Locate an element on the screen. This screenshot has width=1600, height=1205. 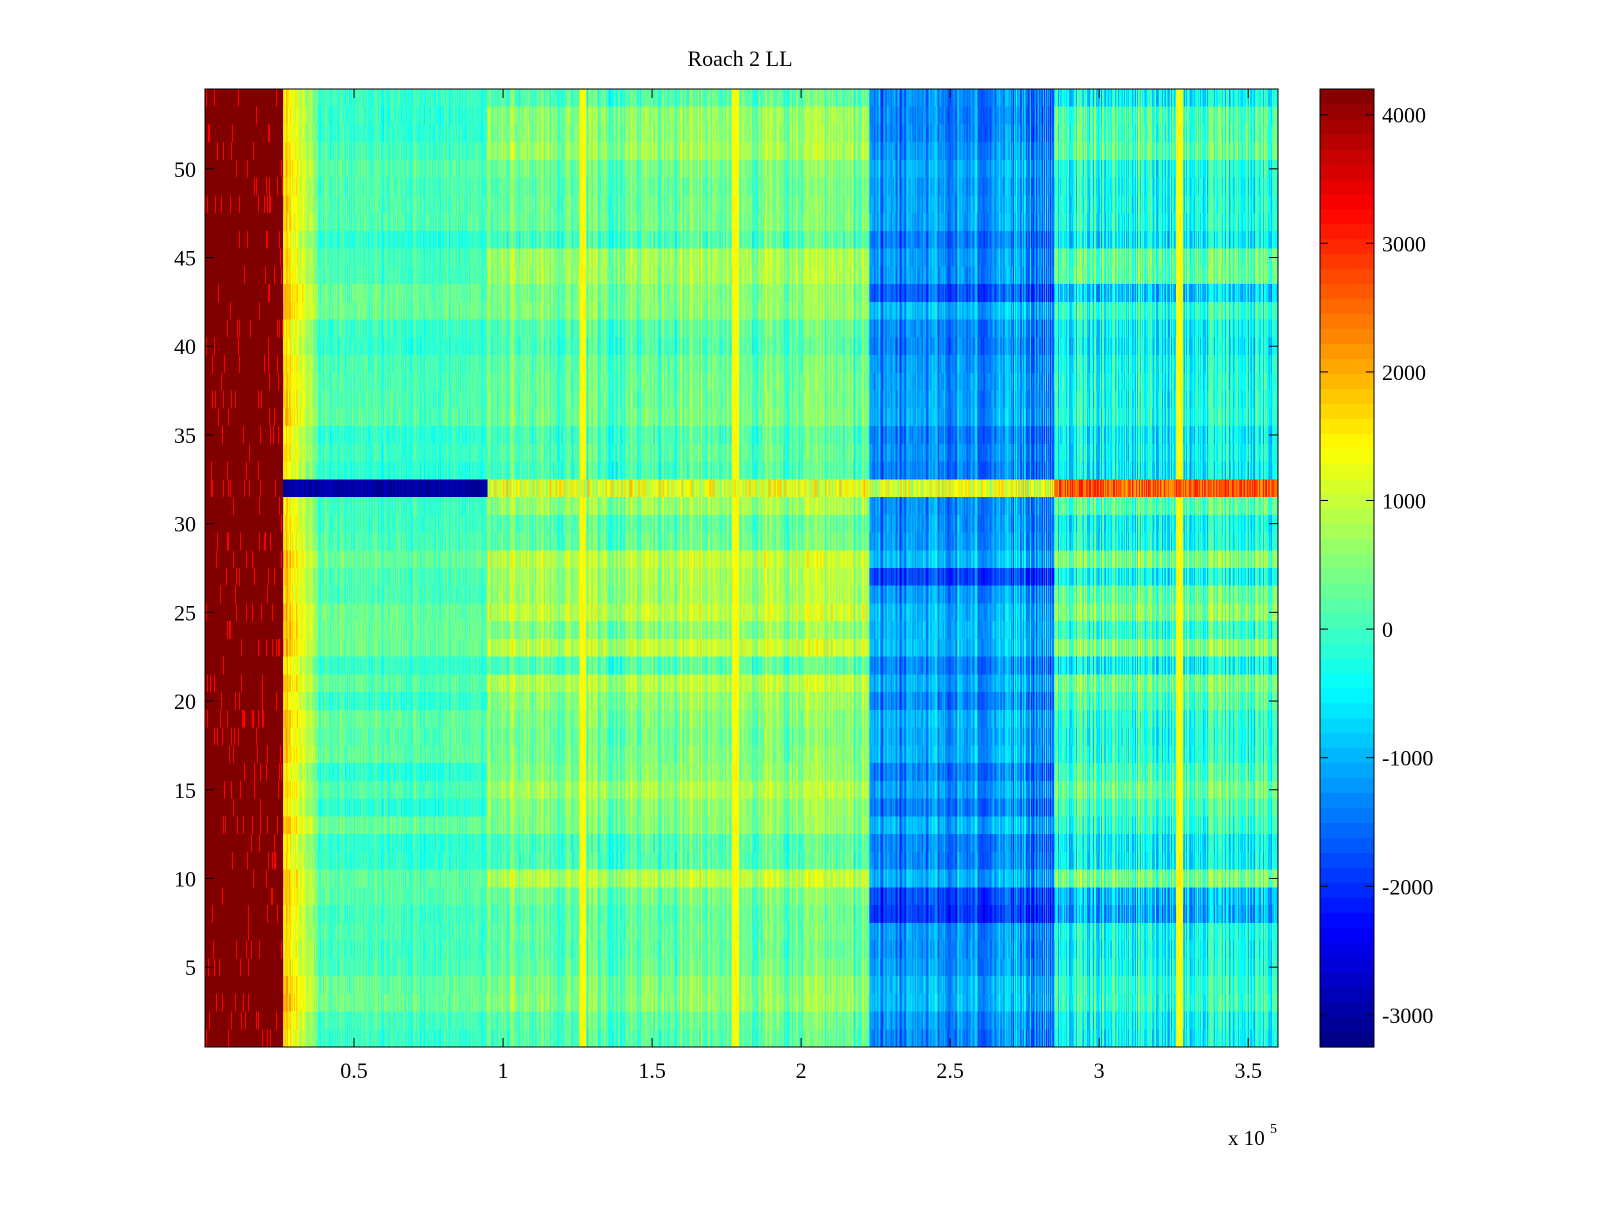
x-tick-label: 2.5 is located at coordinates (950, 1070).